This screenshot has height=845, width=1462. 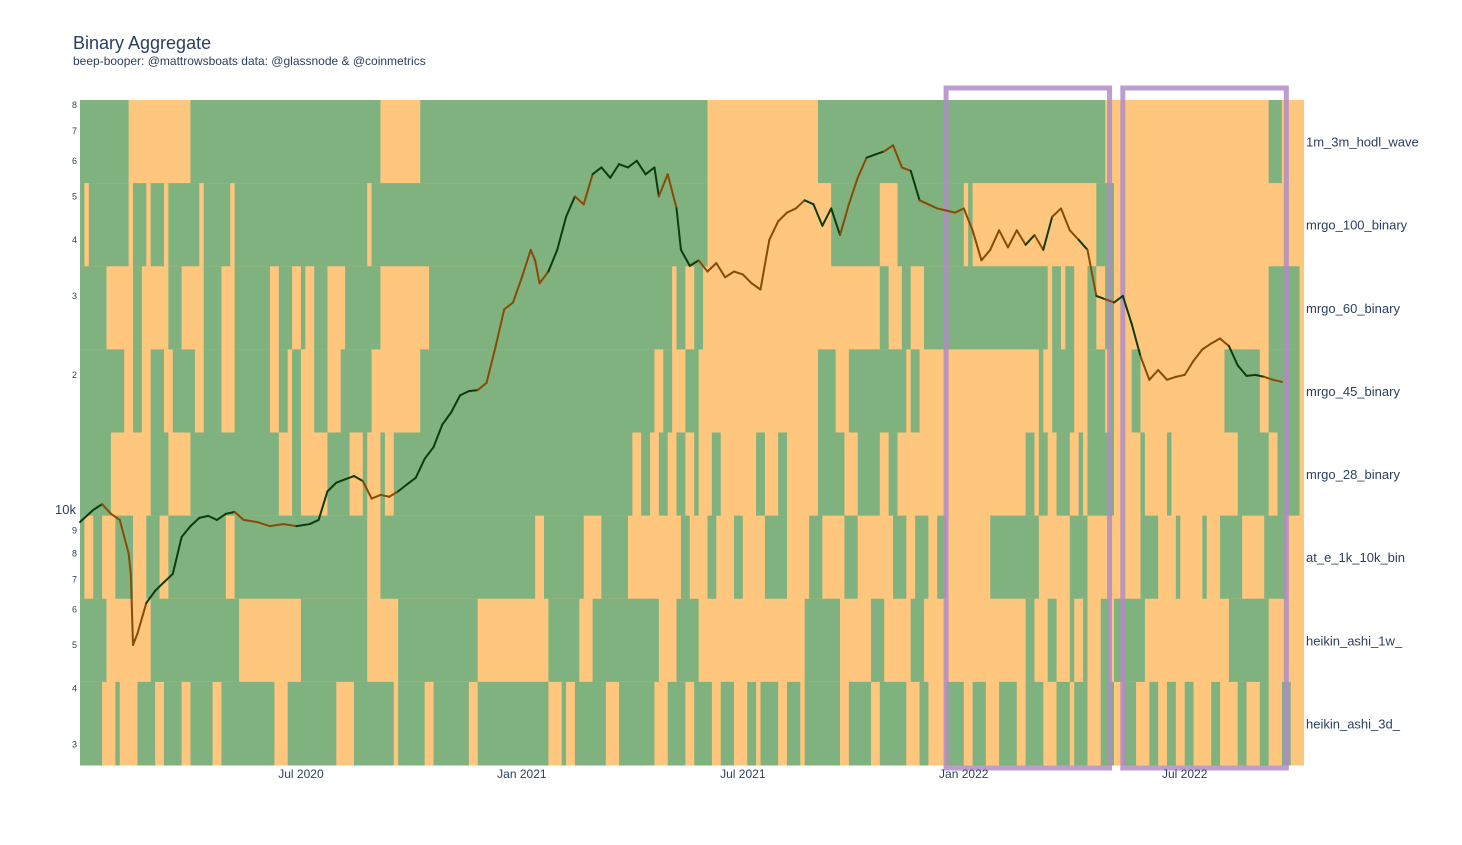 What do you see at coordinates (1204, 428) in the screenshot?
I see `highlight-box` at bounding box center [1204, 428].